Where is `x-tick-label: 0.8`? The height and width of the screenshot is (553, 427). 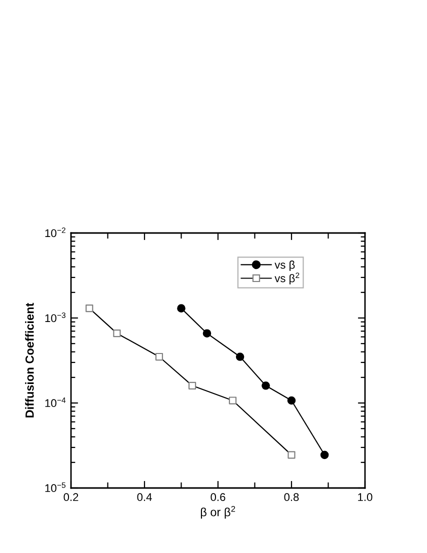 x-tick-label: 0.8 is located at coordinates (291, 497).